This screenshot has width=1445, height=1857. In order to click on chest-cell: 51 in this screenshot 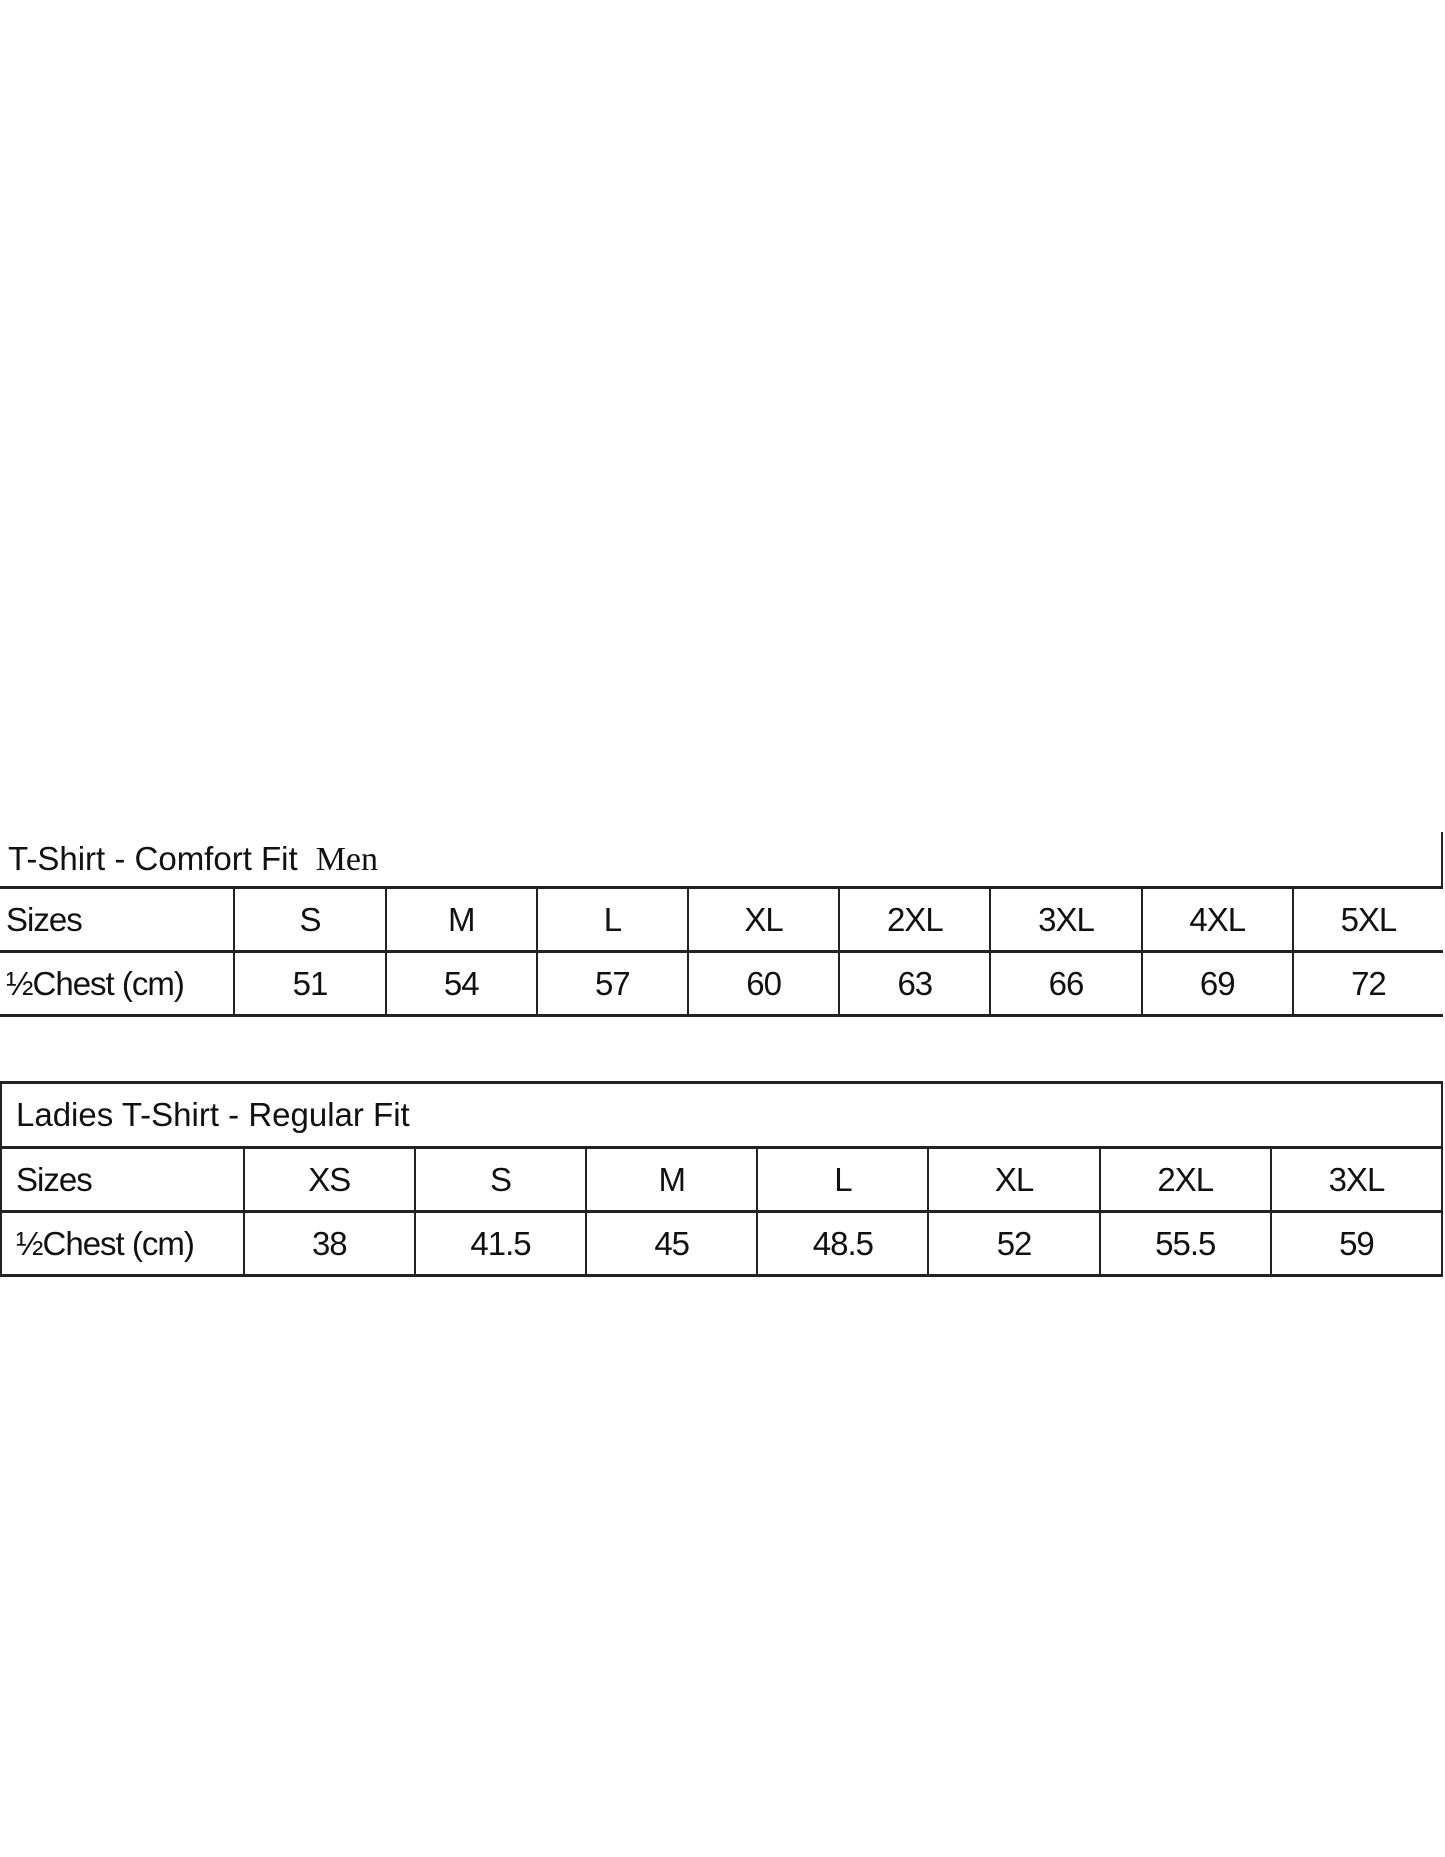, I will do `click(308, 983)`.